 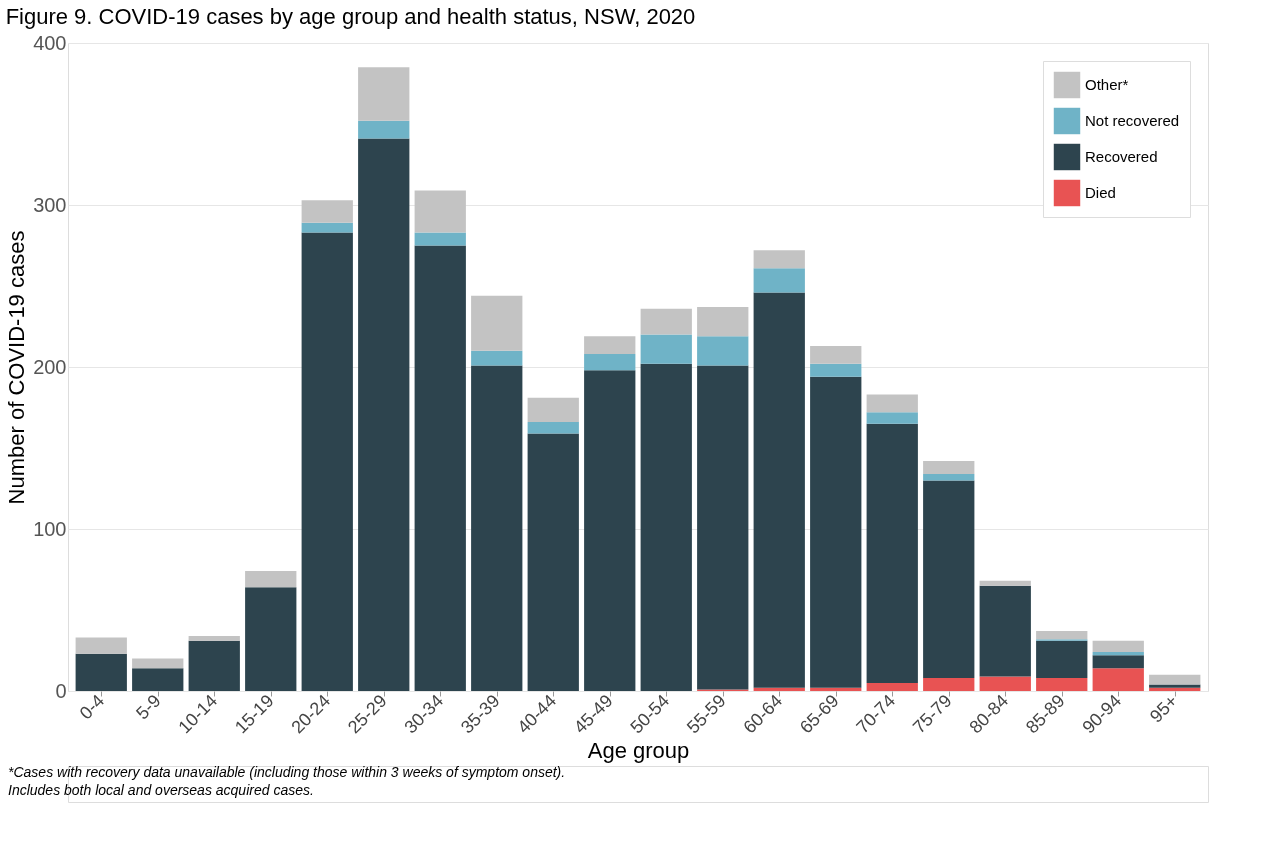 I want to click on legend-label: Other*, so click(x=1107, y=84).